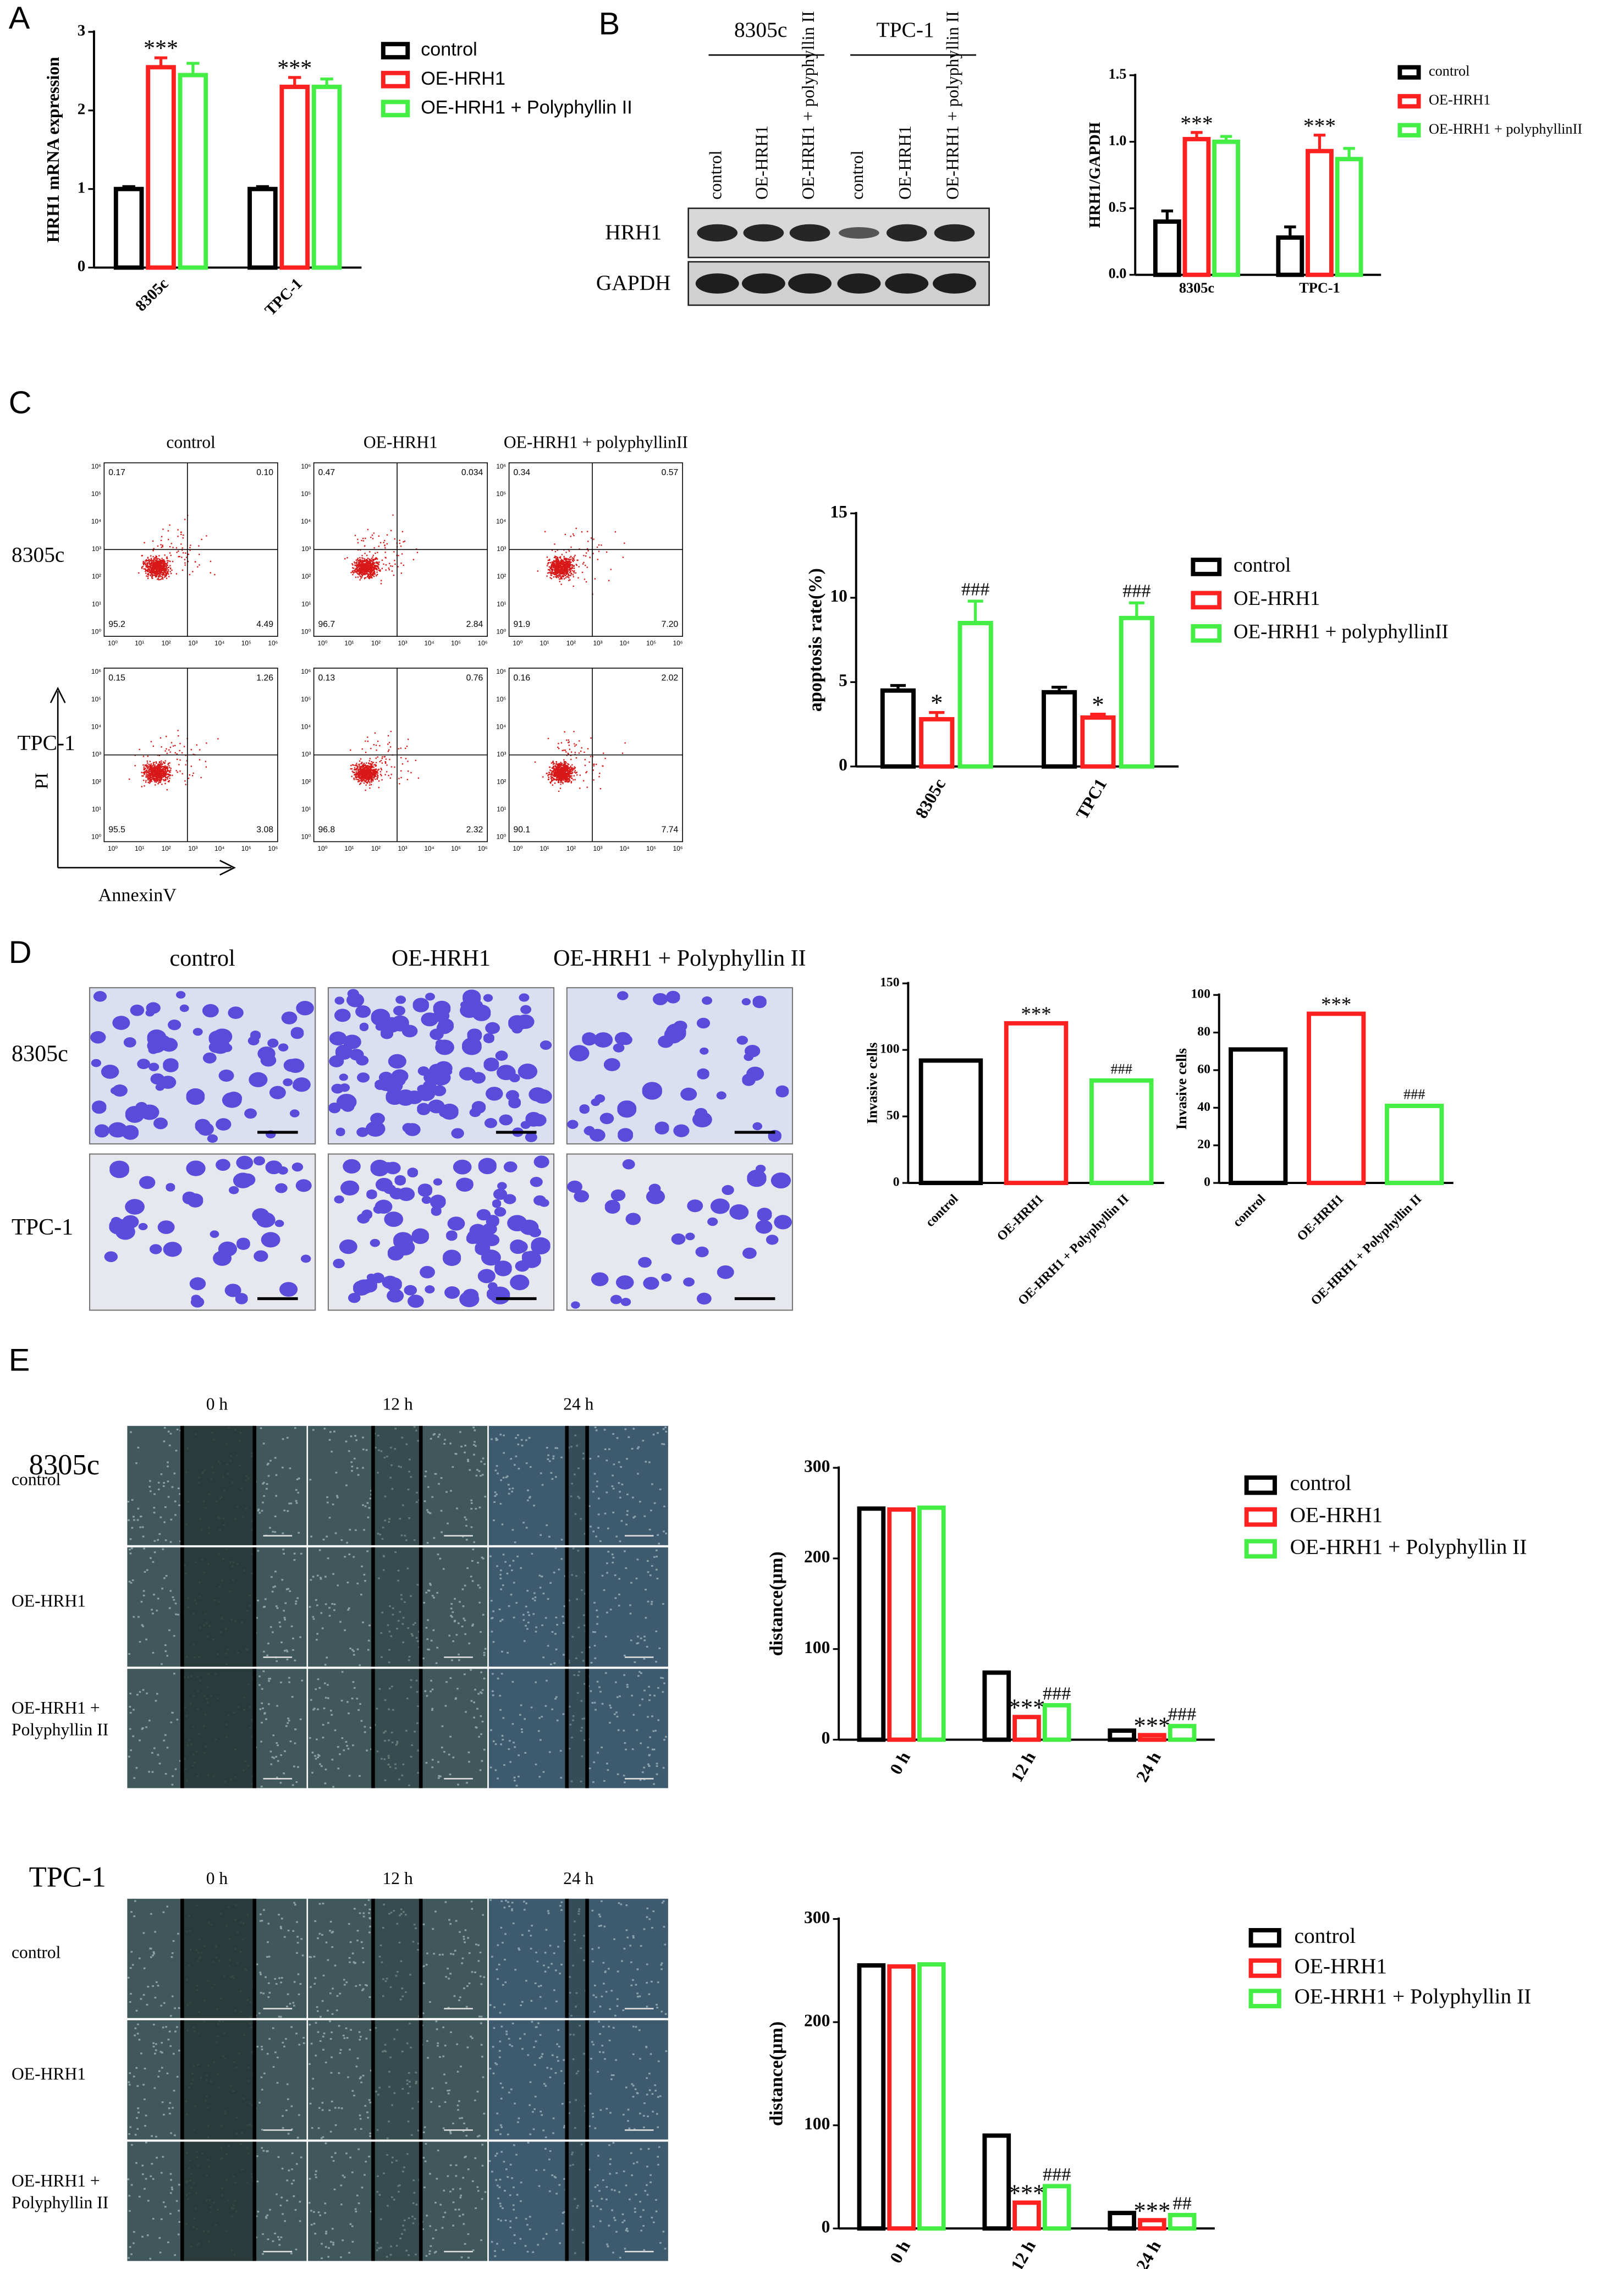 Image resolution: width=1624 pixels, height=2269 pixels. Describe the element at coordinates (1095, 175) in the screenshot. I see `y-axis-label: HRH1/GAPDH` at that location.